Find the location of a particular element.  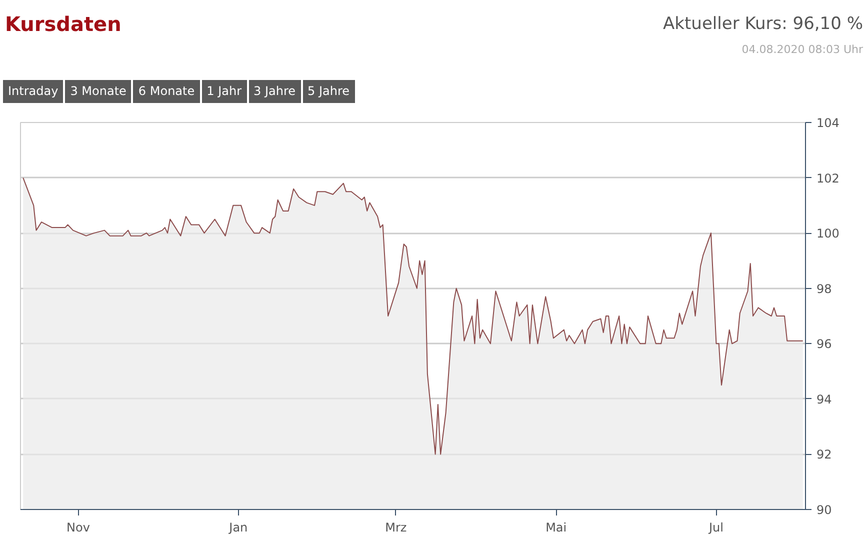

text: 3 Jahre is located at coordinates (274, 92).